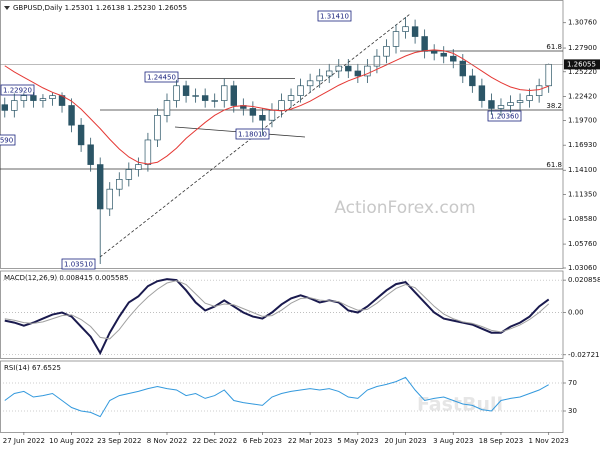  Describe the element at coordinates (582, 244) in the screenshot. I see `y-tick-label: 1.05760` at that location.